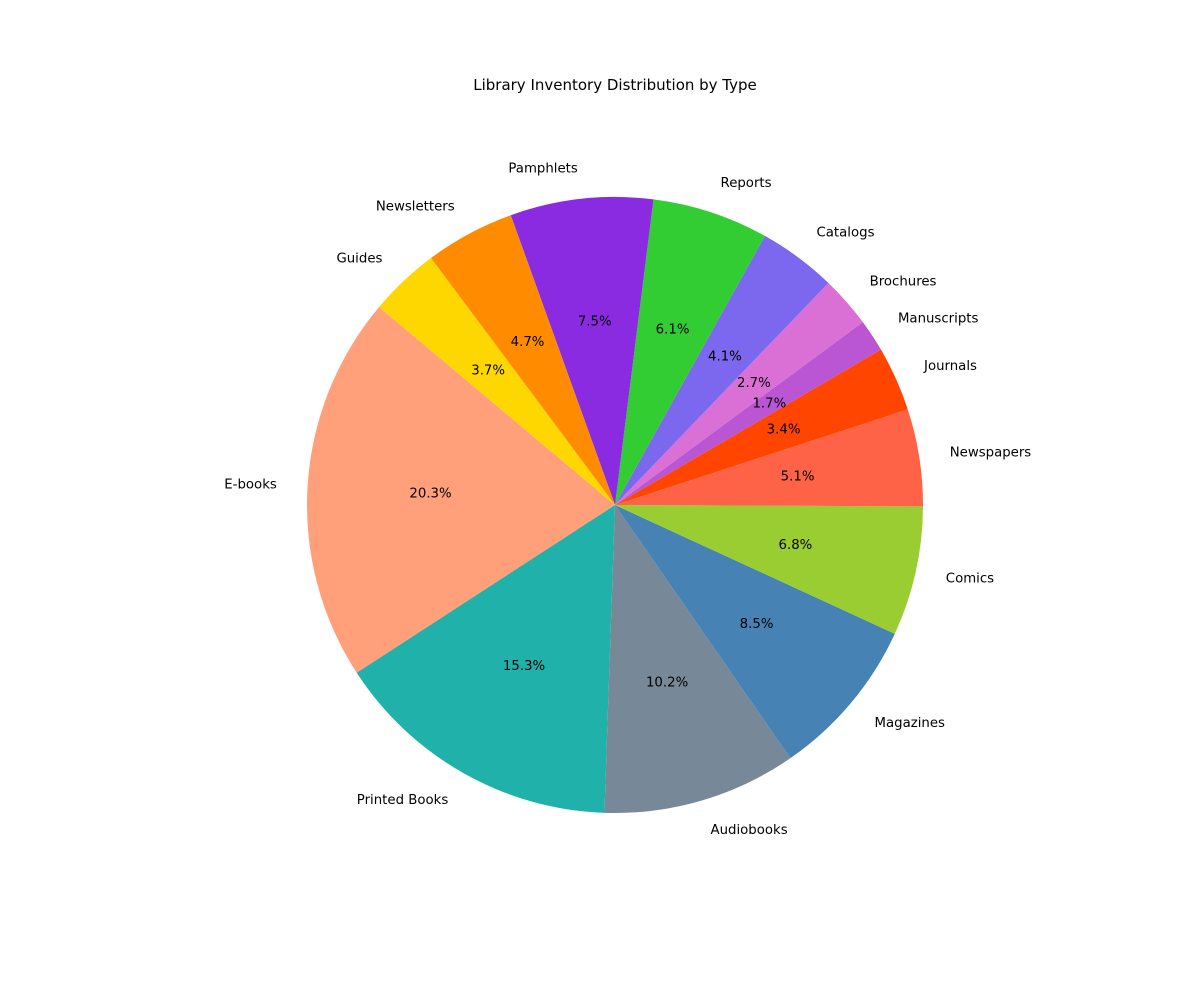  Describe the element at coordinates (749, 830) in the screenshot. I see `slice-label-audiobooks: Audiobooks` at that location.